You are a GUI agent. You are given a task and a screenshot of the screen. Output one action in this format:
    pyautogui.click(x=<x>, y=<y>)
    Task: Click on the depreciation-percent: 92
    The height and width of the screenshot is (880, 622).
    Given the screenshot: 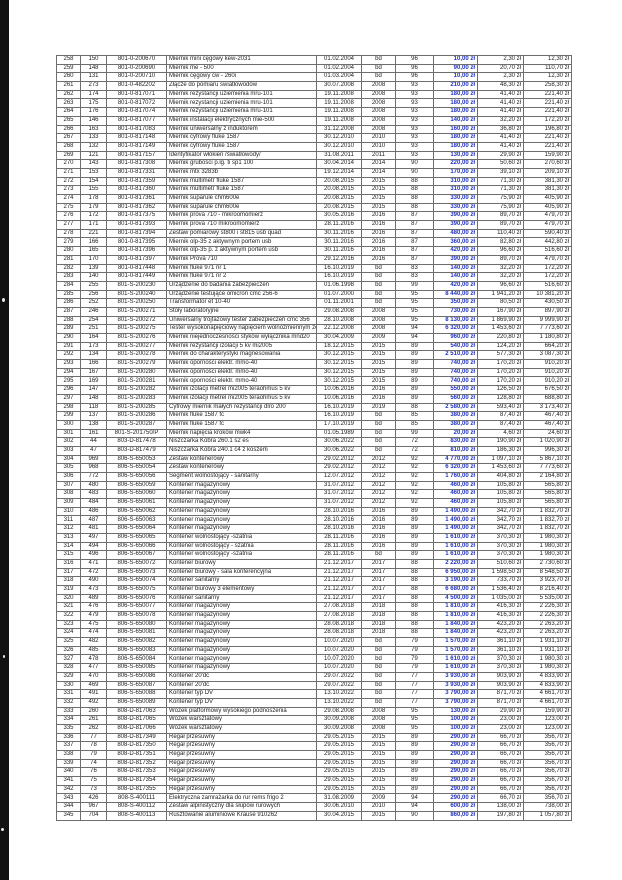 What is the action you would take?
    pyautogui.click(x=414, y=459)
    